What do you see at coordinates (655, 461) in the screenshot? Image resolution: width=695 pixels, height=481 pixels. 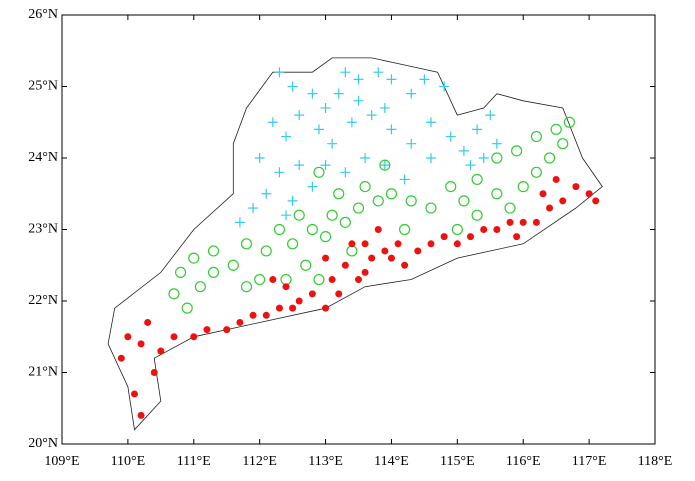 I see `x-tick-label: 118°E` at bounding box center [655, 461].